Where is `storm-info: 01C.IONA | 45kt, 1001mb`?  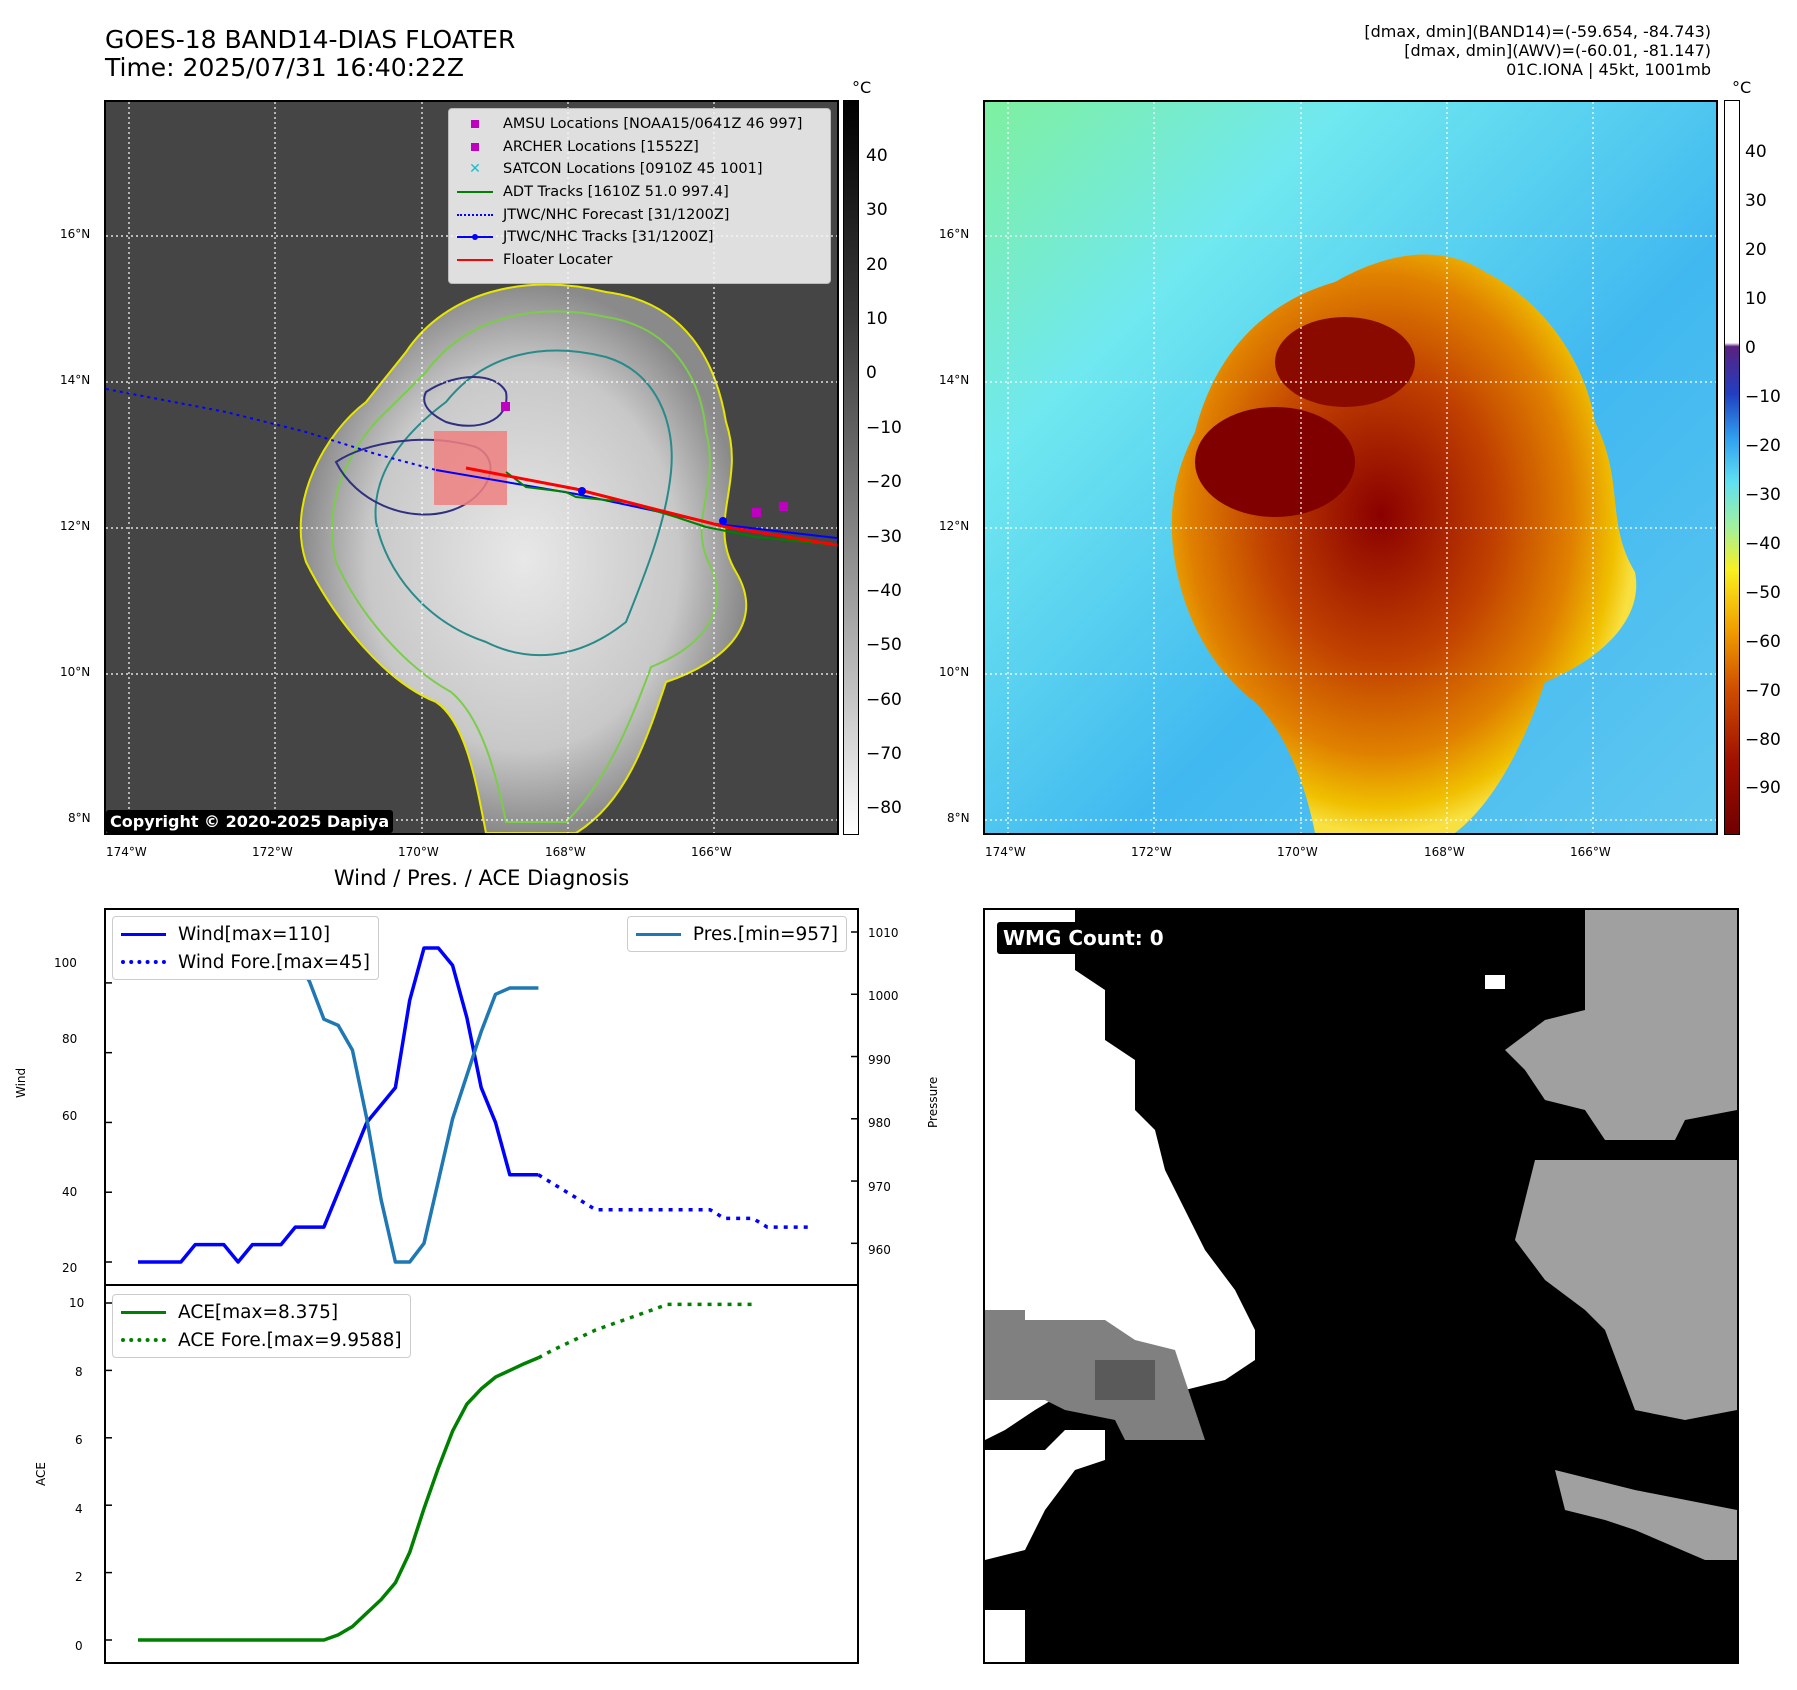
storm-info: 01C.IONA | 45kt, 1001mb is located at coordinates (1608, 69).